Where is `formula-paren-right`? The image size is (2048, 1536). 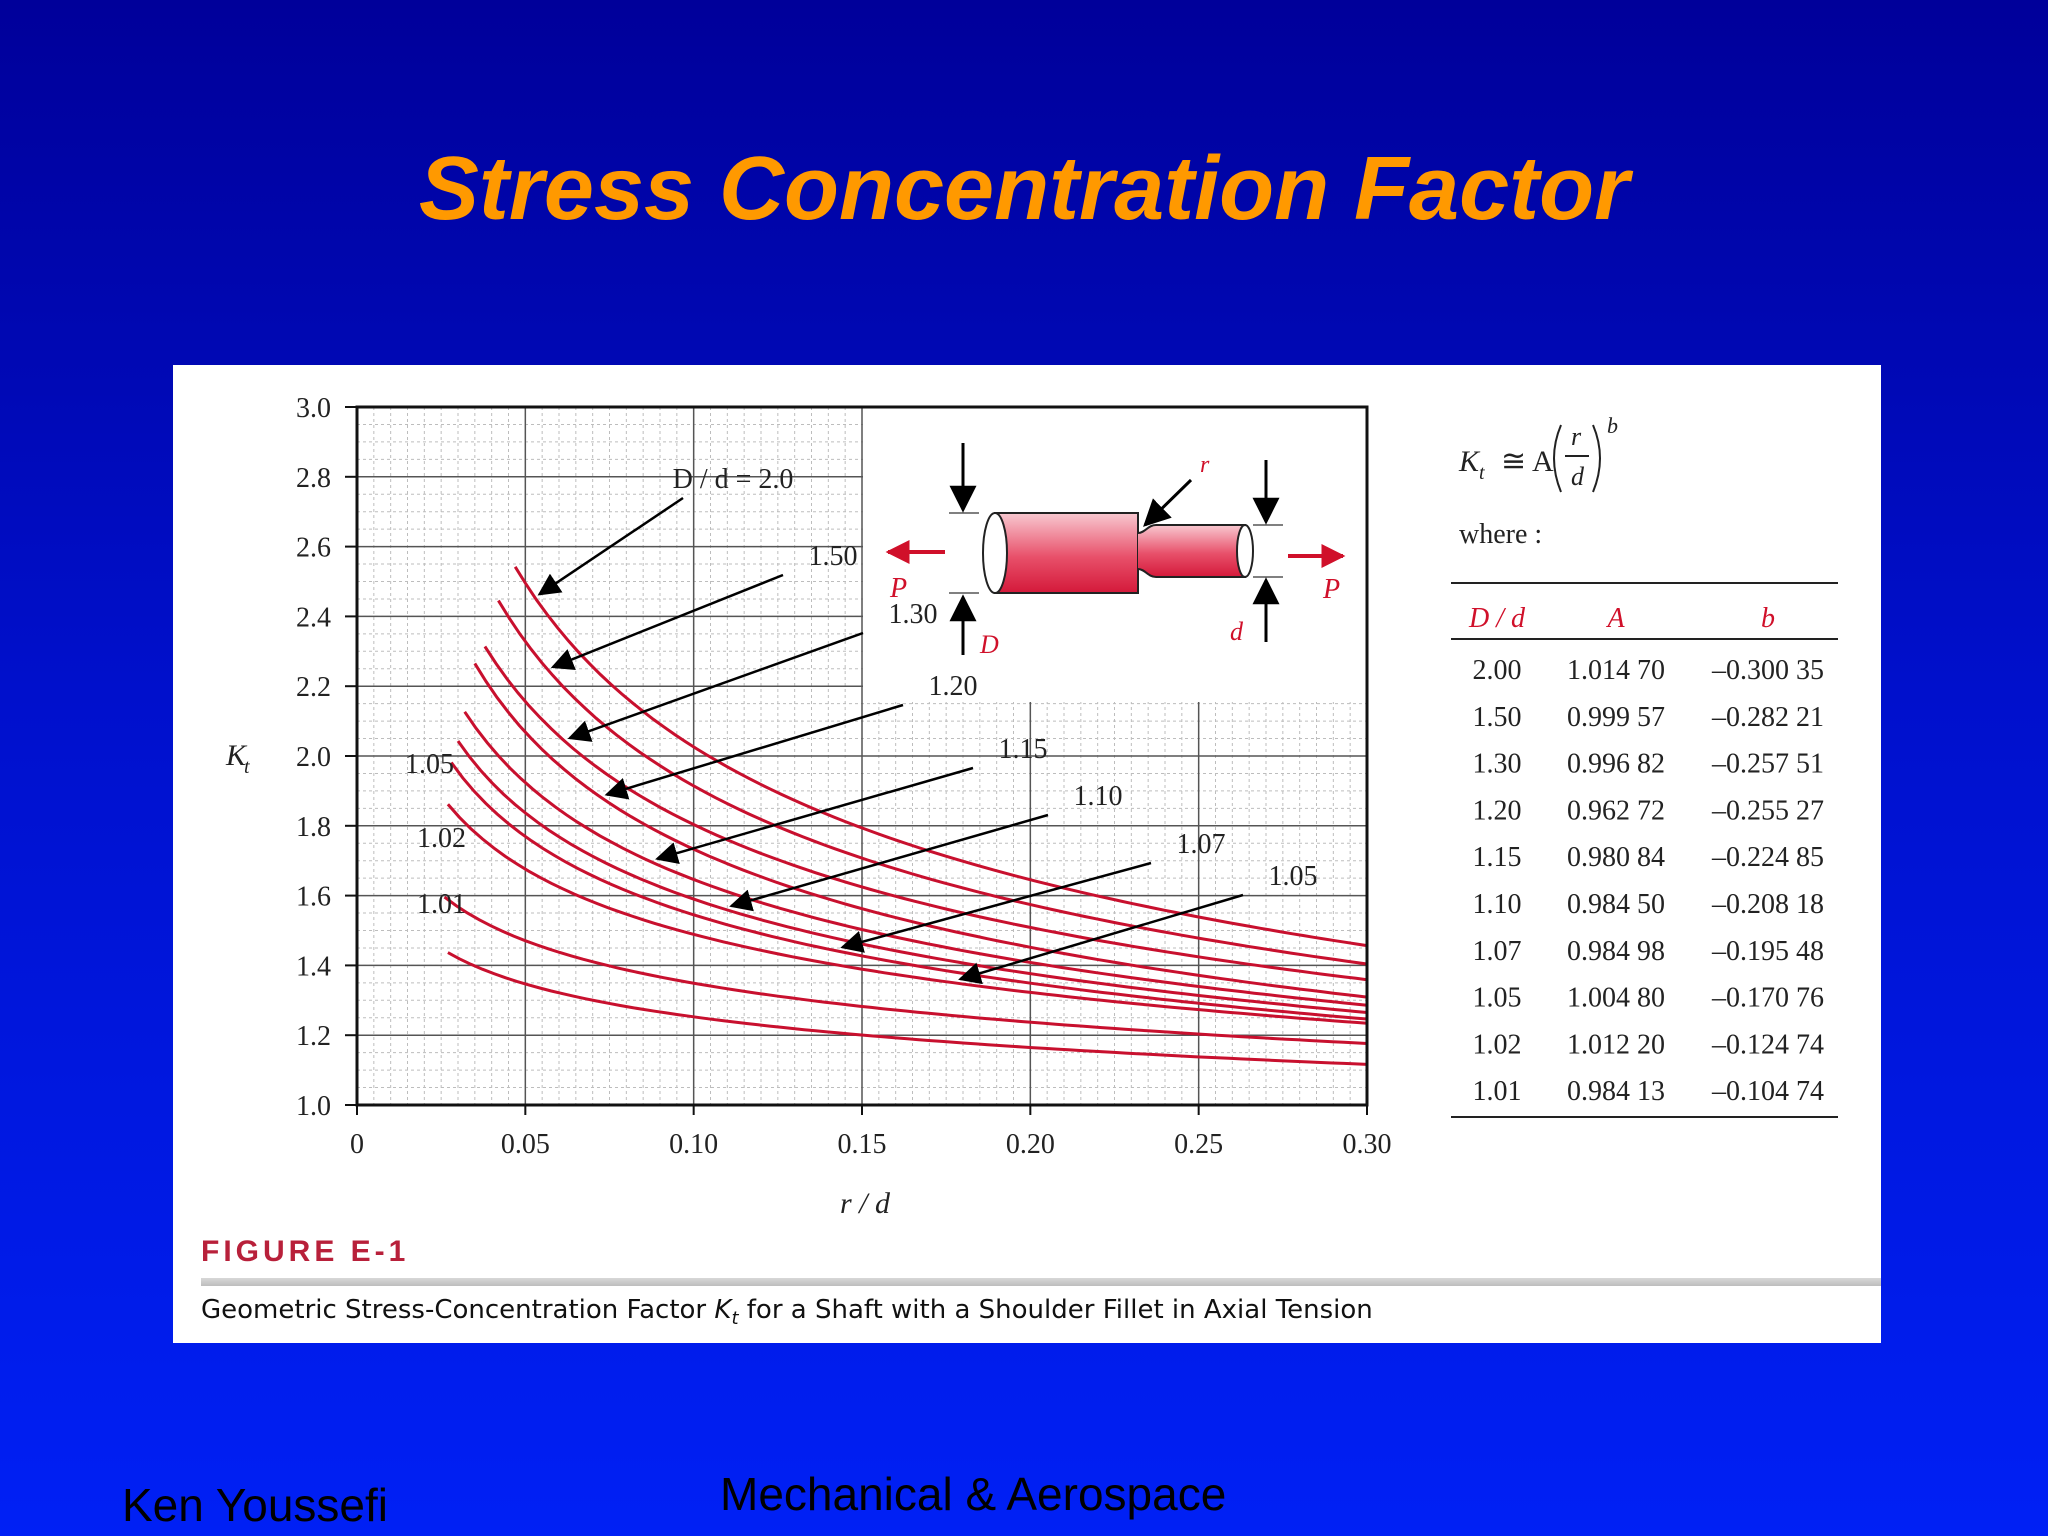 formula-paren-right is located at coordinates (1596, 458).